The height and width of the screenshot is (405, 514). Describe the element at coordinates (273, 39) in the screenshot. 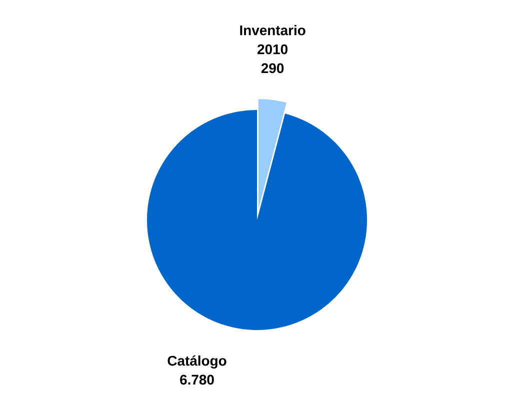

I see `slice-label: Inventario 2010` at that location.